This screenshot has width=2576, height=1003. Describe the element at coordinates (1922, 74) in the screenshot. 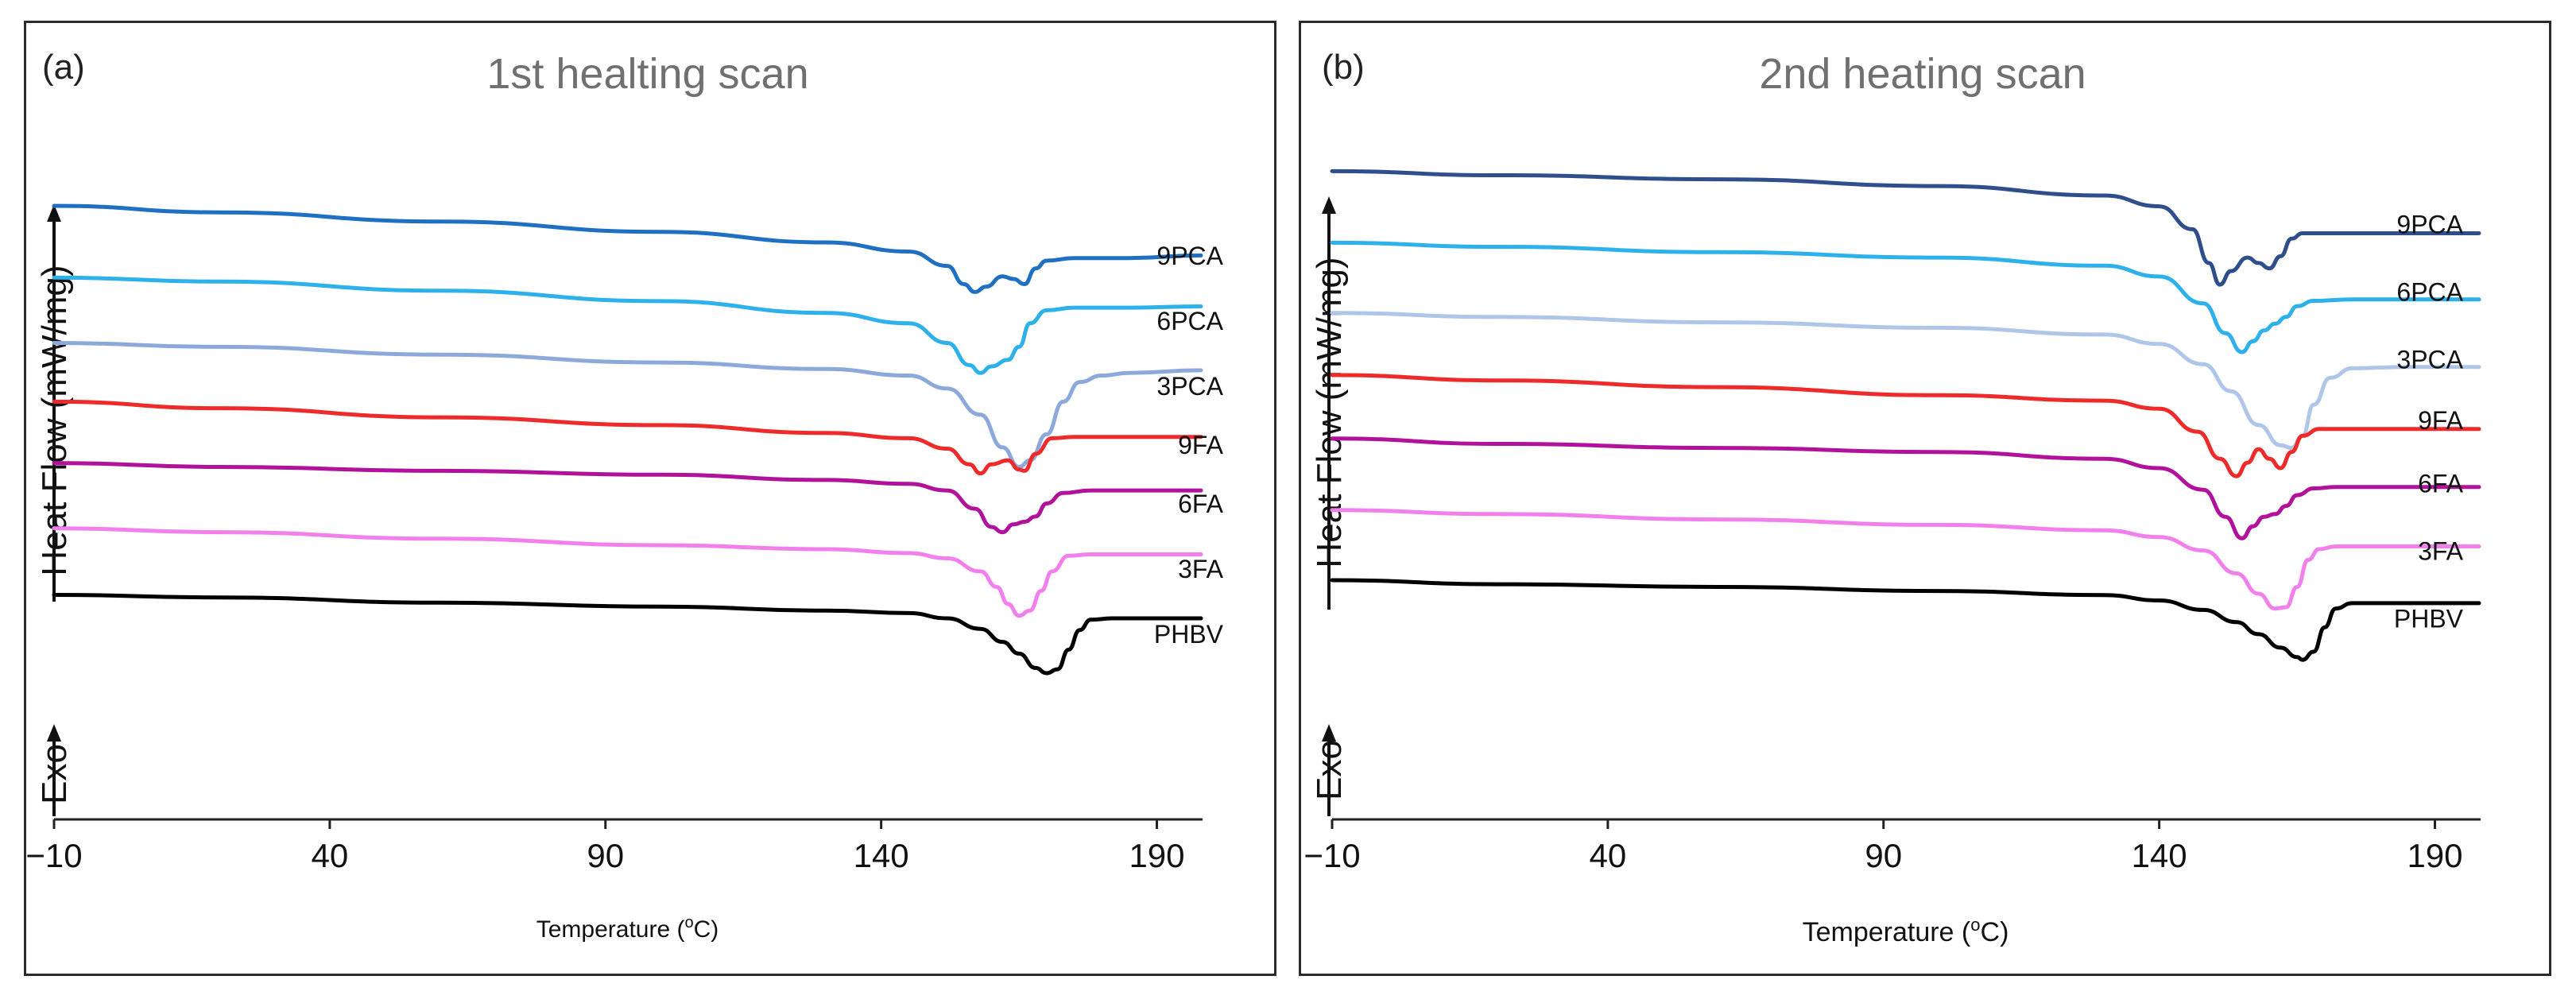

I see `chart-title: 2nd heating scan` at that location.